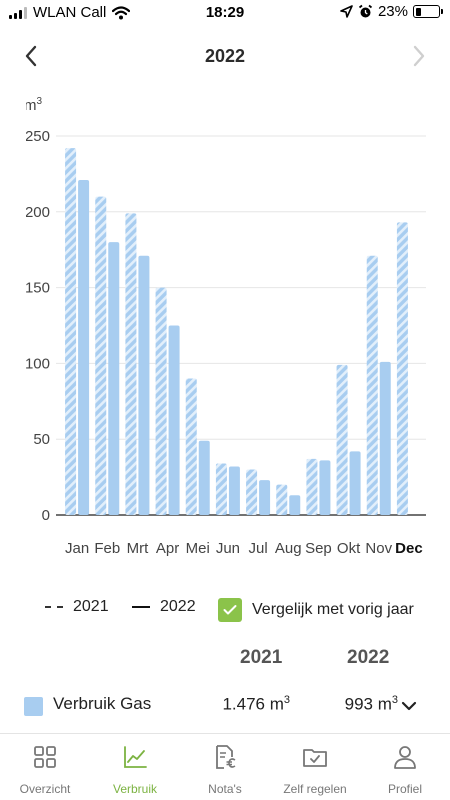 The height and width of the screenshot is (800, 450). What do you see at coordinates (174, 420) in the screenshot?
I see `bar-2022-apr` at bounding box center [174, 420].